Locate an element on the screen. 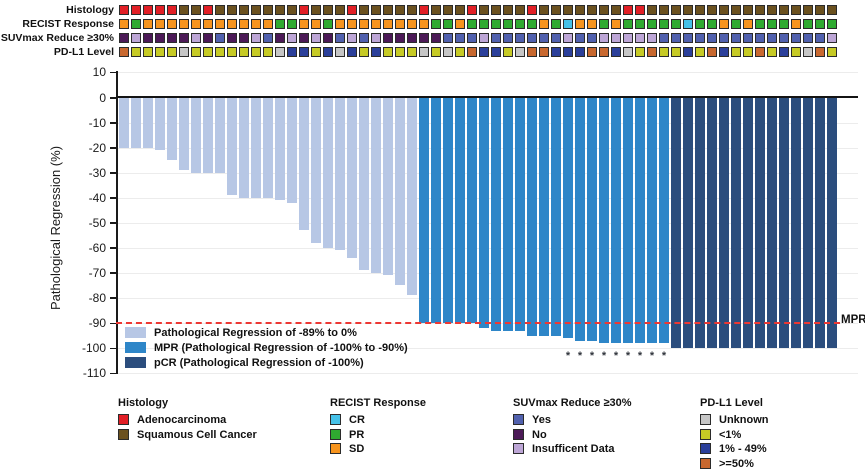 The image size is (865, 472). legend-item: Squamous Cell Cancer is located at coordinates (187, 435).